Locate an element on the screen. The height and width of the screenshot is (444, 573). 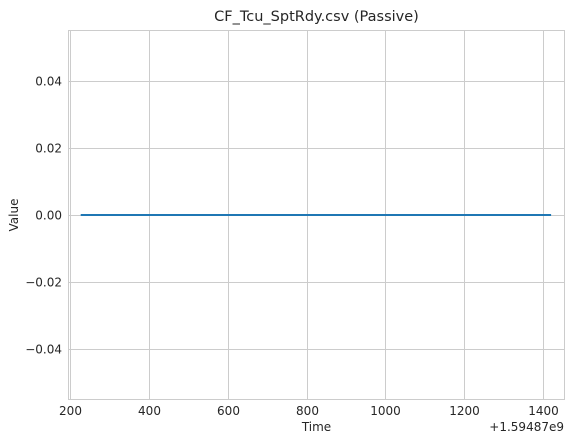
y-tick-label: 0.02 is located at coordinates (48, 149).